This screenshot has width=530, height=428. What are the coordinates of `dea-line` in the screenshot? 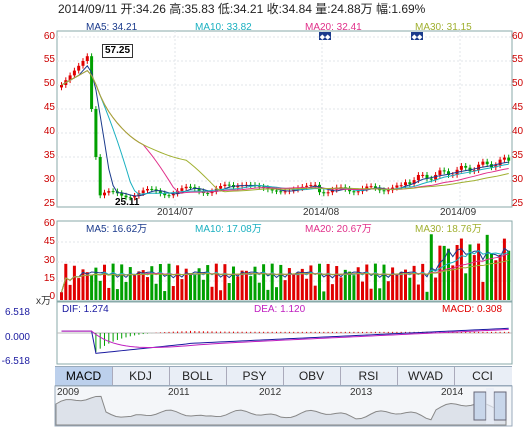 It's located at (285, 338).